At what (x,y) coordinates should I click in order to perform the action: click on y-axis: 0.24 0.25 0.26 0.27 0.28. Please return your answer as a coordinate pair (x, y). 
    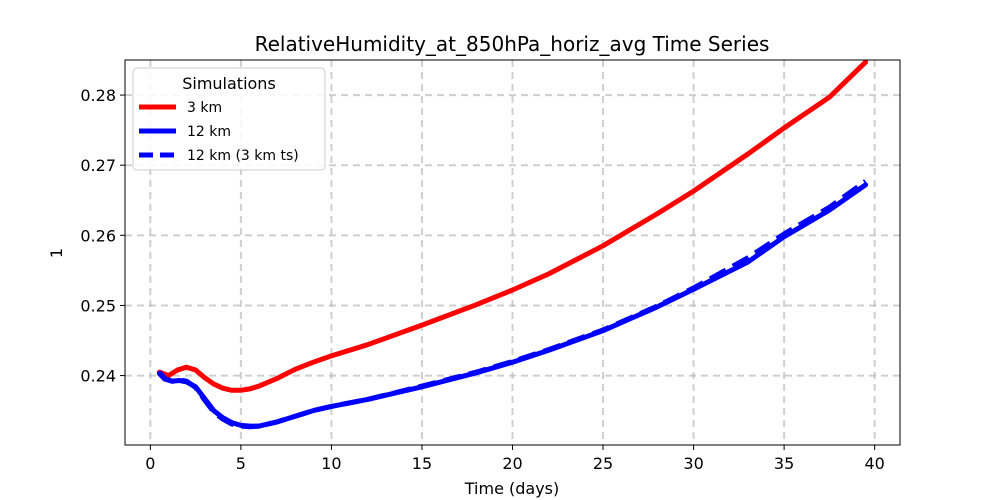
    Looking at the image, I should click on (102, 236).